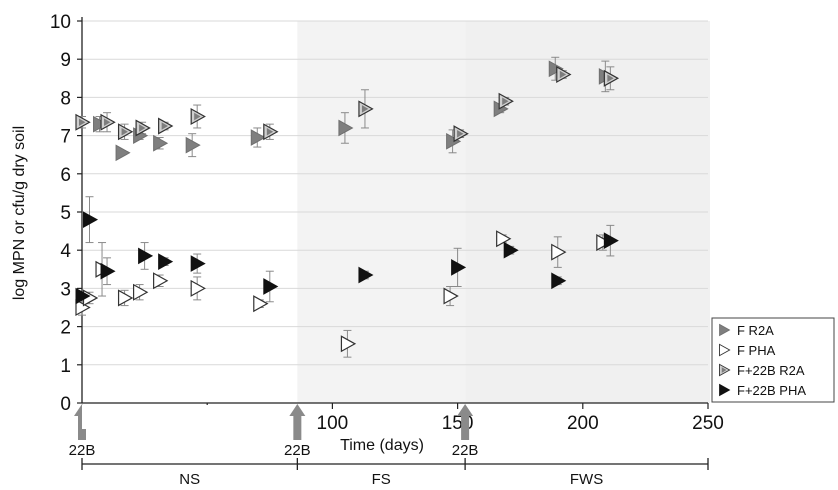 The image size is (838, 490). What do you see at coordinates (167, 417) in the screenshot?
I see `x-axis-title-backing` at bounding box center [167, 417].